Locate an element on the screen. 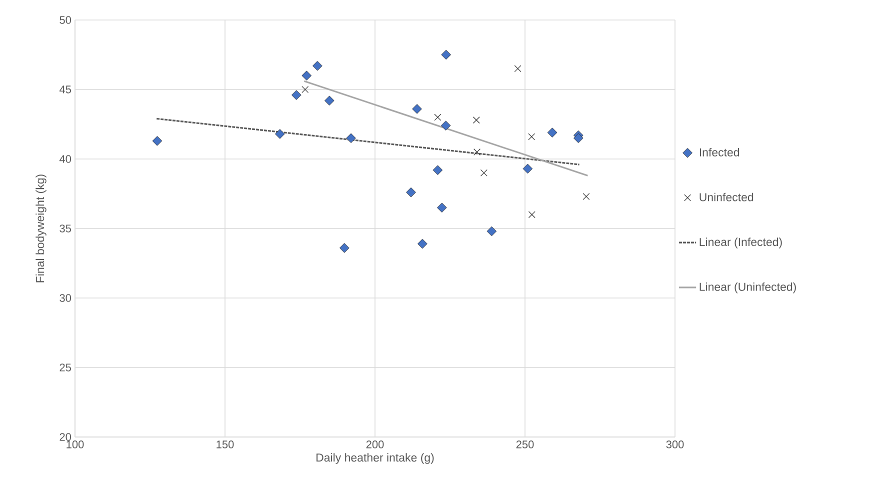  x-tick-label: 250 is located at coordinates (525, 444).